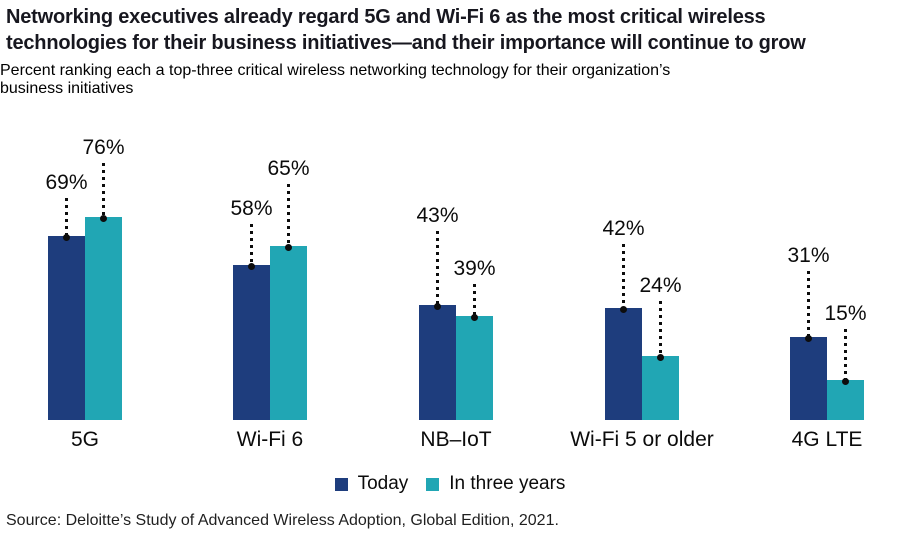 The width and height of the screenshot is (900, 539). I want to click on value-label: 15%, so click(845, 313).